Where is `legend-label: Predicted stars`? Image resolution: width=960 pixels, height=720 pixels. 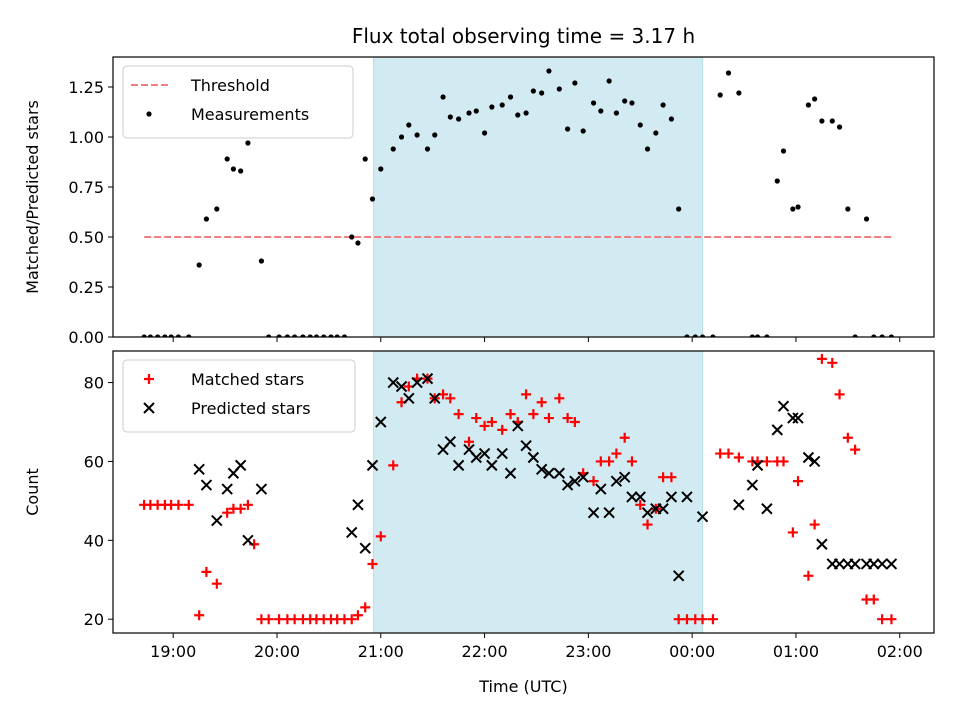 legend-label: Predicted stars is located at coordinates (251, 408).